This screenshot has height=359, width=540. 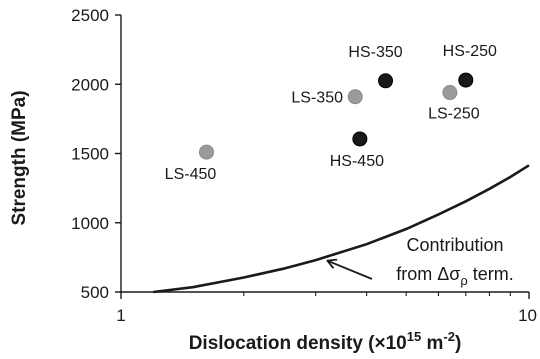 I want to click on annotation-arrow, so click(x=350, y=270).